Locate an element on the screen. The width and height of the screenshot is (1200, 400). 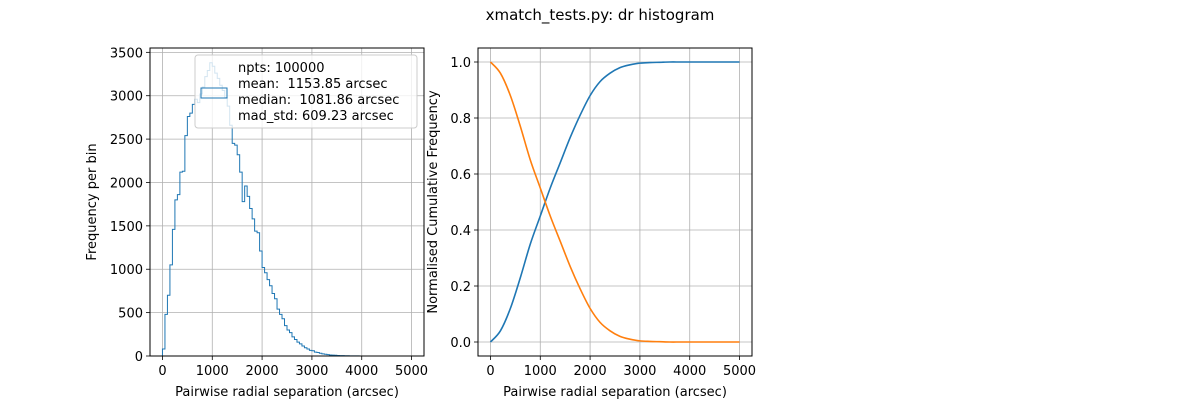
legend-swatch is located at coordinates (214, 93).